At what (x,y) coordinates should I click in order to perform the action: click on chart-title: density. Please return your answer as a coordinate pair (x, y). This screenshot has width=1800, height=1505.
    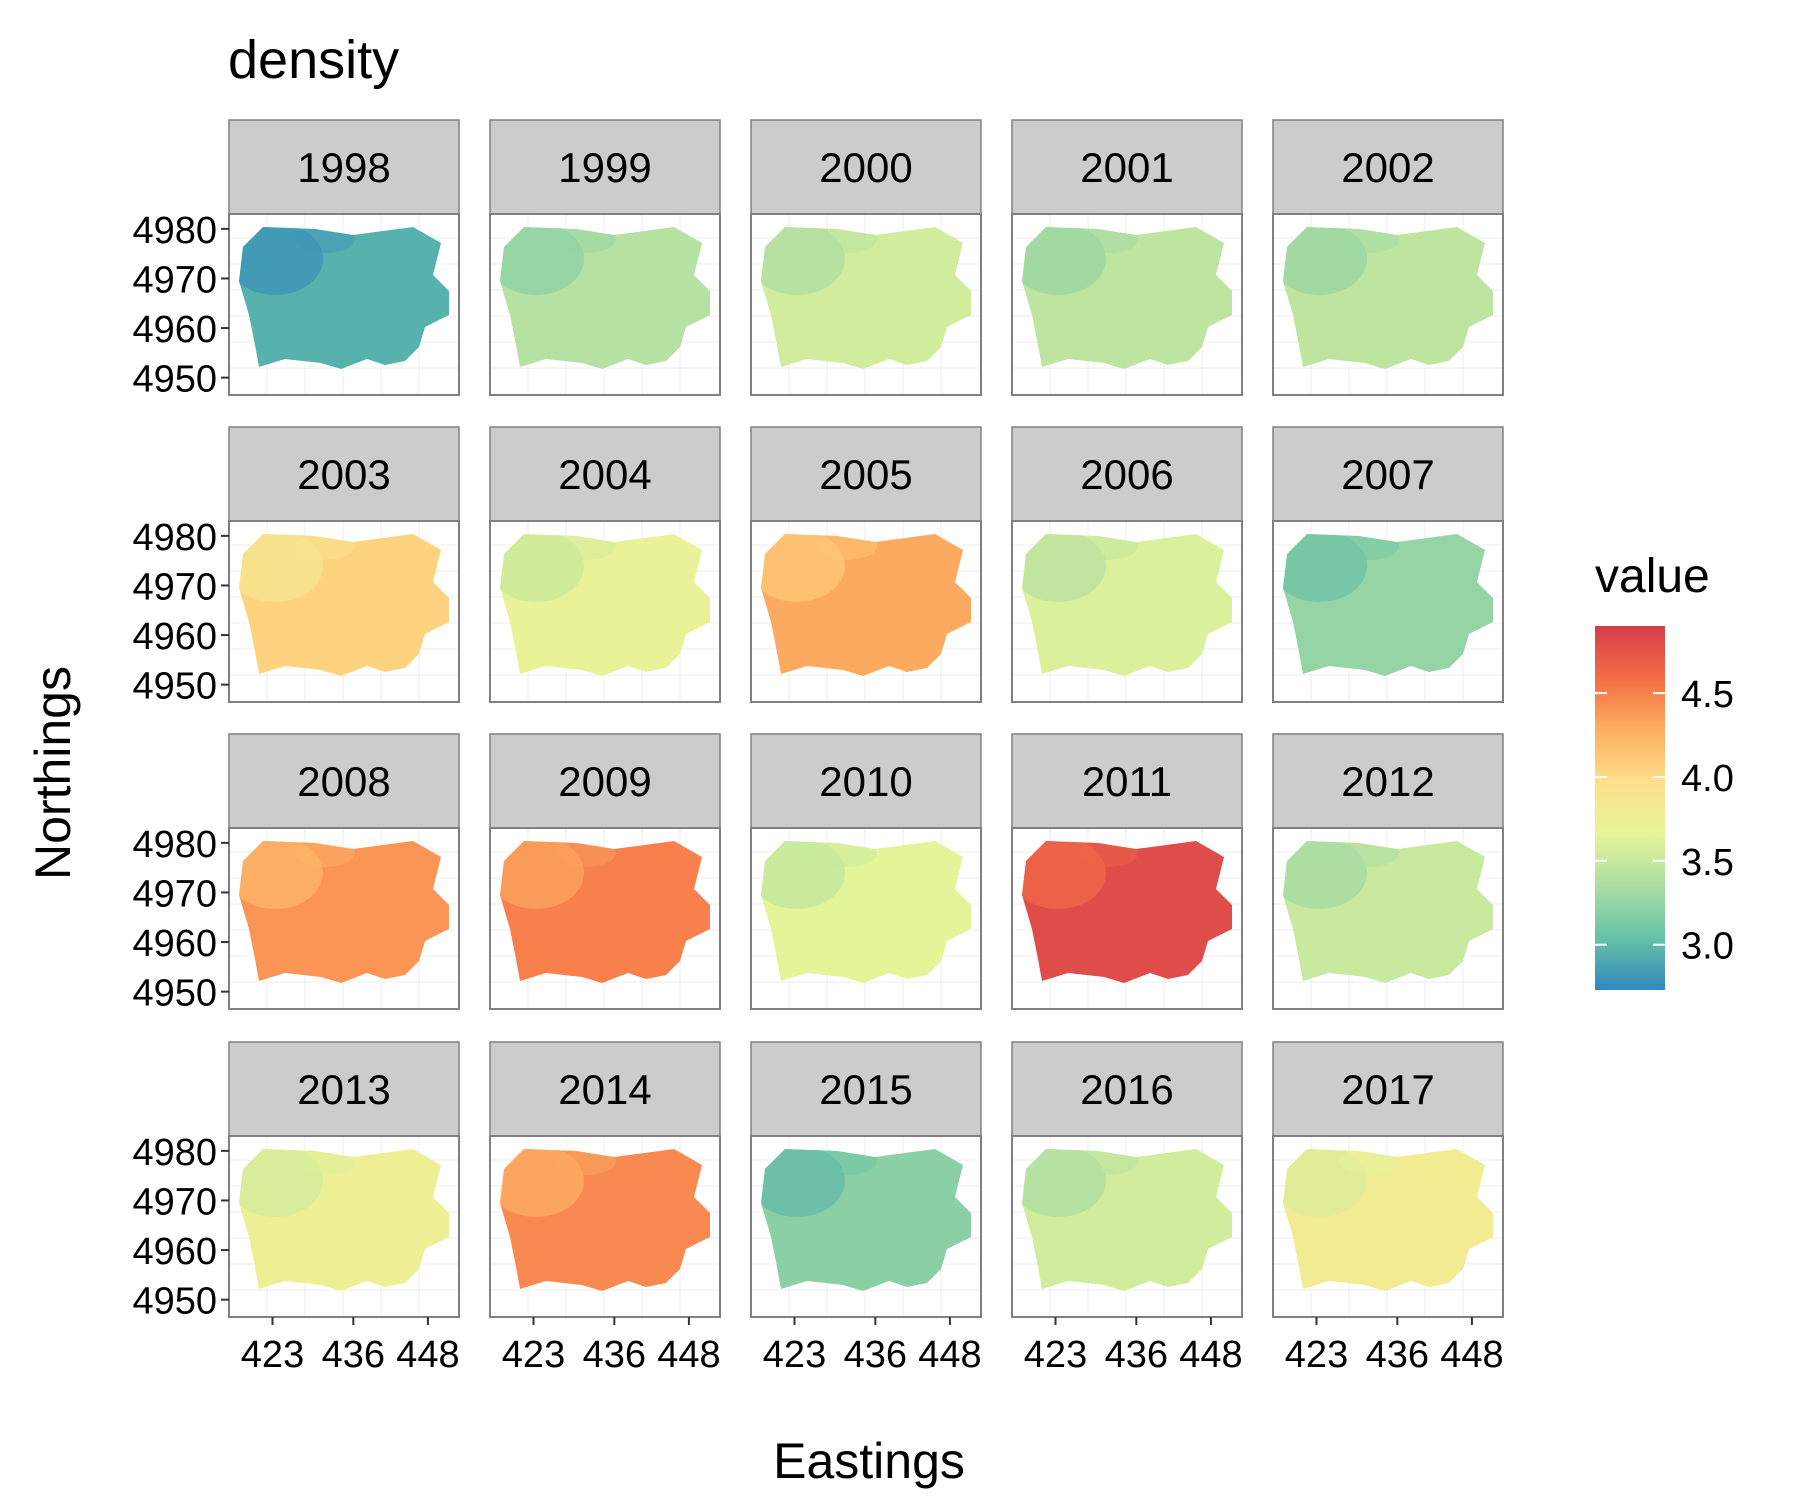
    Looking at the image, I should click on (313, 60).